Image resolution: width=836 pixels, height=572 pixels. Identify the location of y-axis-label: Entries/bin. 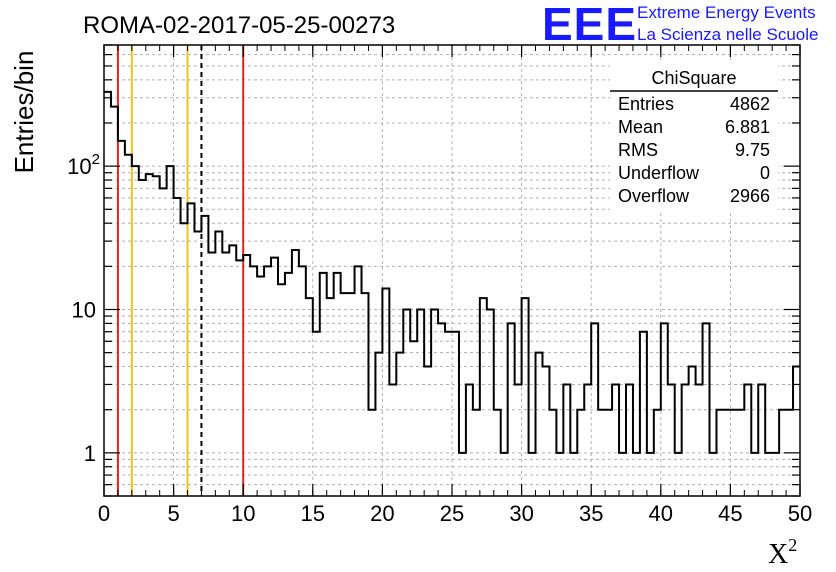
(24, 112).